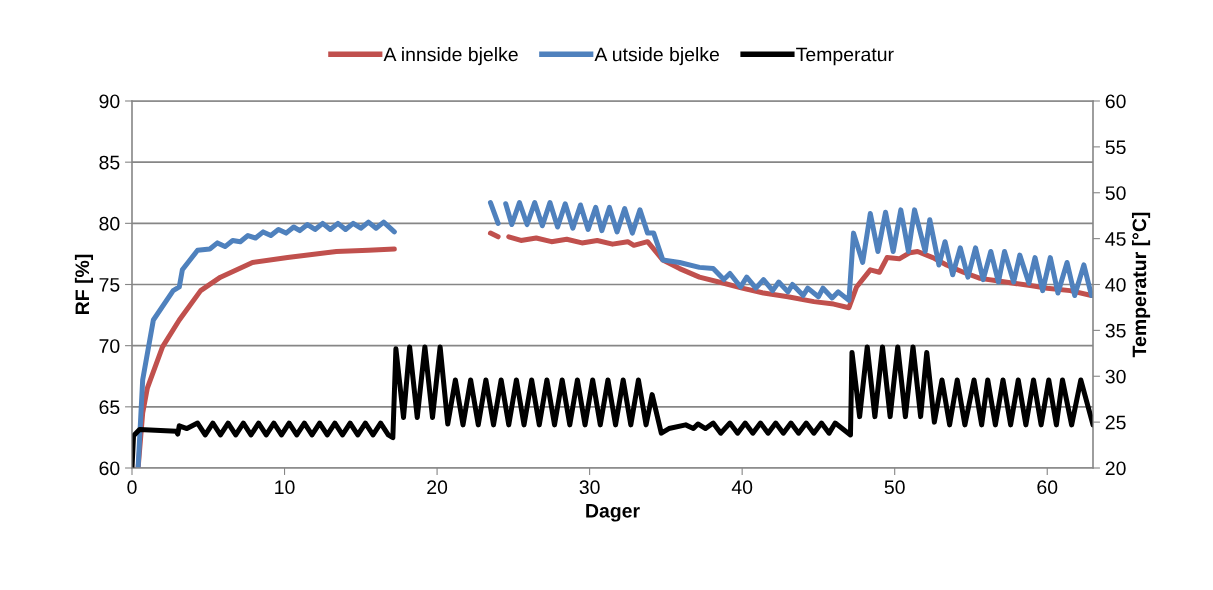  What do you see at coordinates (1115, 284) in the screenshot?
I see `y2-tick-label: 40` at bounding box center [1115, 284].